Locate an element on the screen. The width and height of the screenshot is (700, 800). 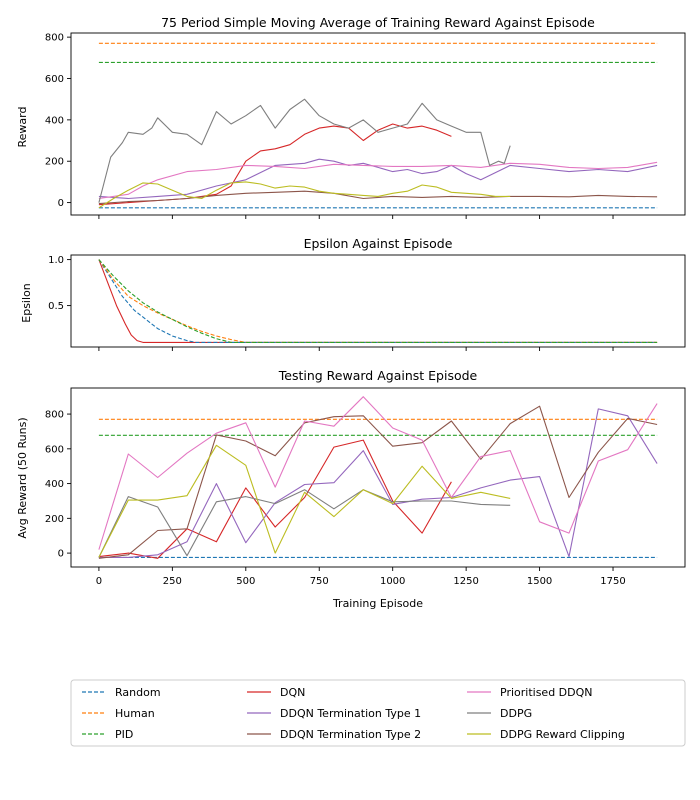
x-tick-label: 1000 is located at coordinates (392, 581).